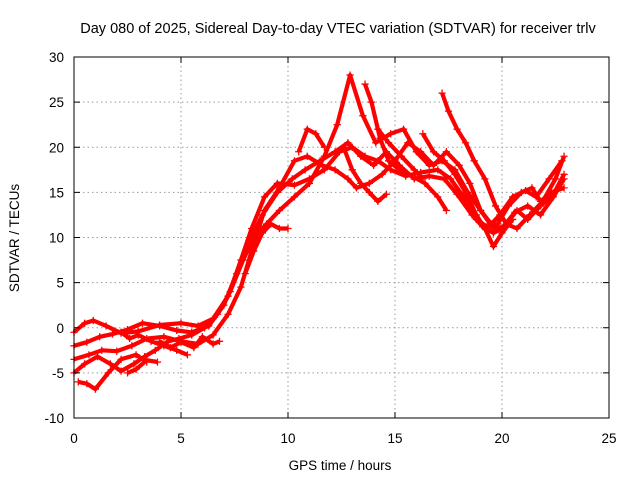  I want to click on series-track-f, so click(154, 343).